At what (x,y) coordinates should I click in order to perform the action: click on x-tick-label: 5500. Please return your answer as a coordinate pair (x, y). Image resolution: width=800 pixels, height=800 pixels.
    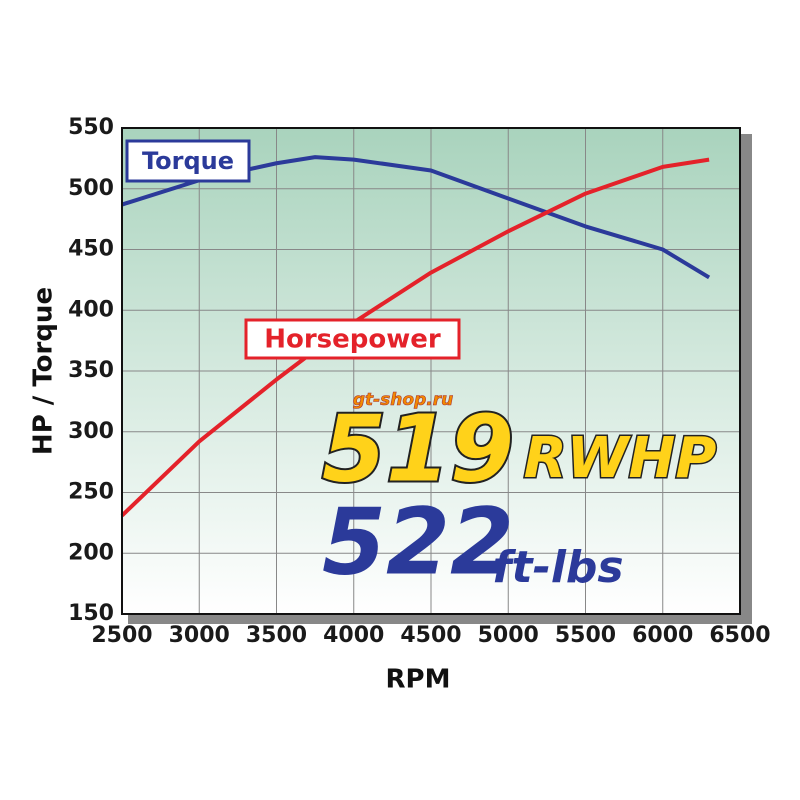
    Looking at the image, I should click on (585, 635).